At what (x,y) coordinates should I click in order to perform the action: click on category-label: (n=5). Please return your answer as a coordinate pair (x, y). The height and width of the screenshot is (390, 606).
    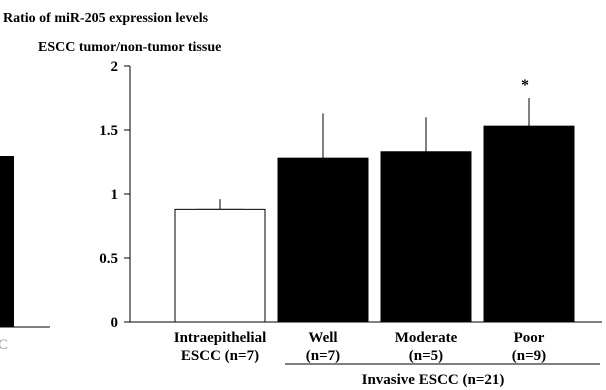
    Looking at the image, I should click on (426, 356).